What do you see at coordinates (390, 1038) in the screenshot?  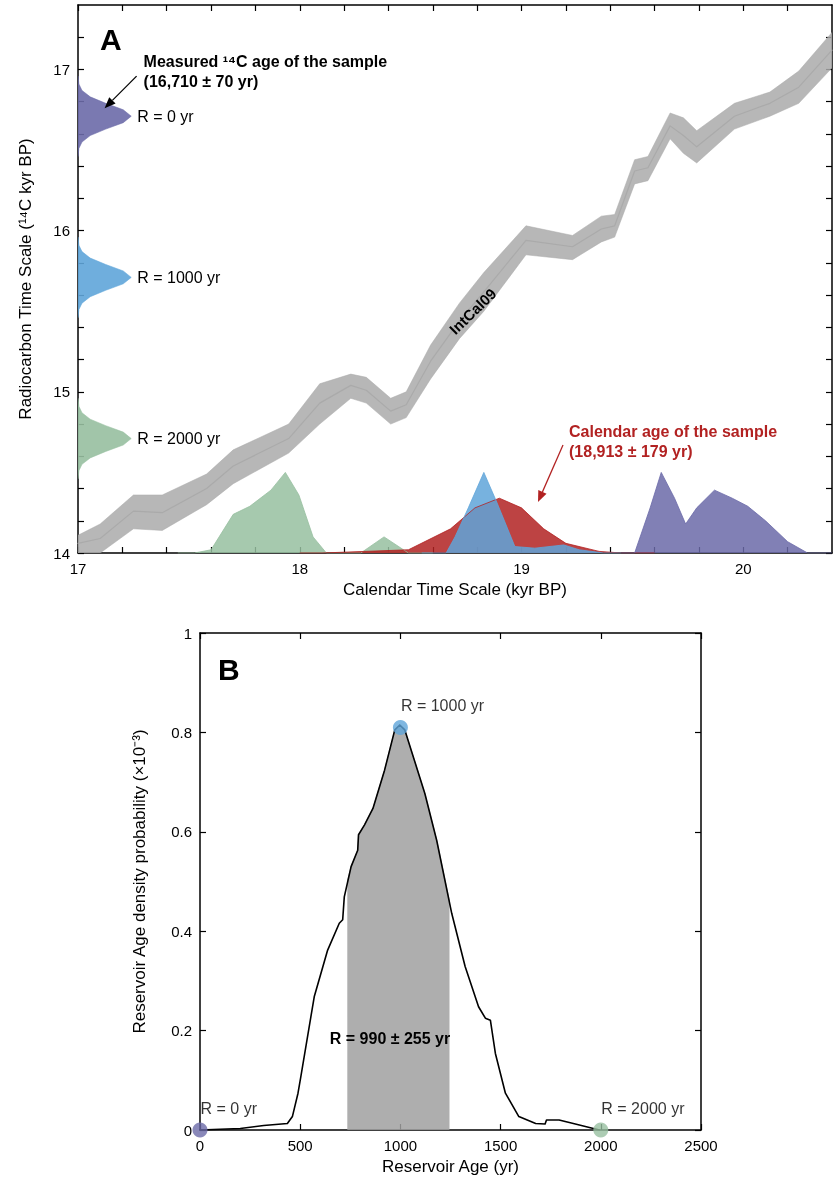 I see `annotation: R = 990 ± 255 yr` at bounding box center [390, 1038].